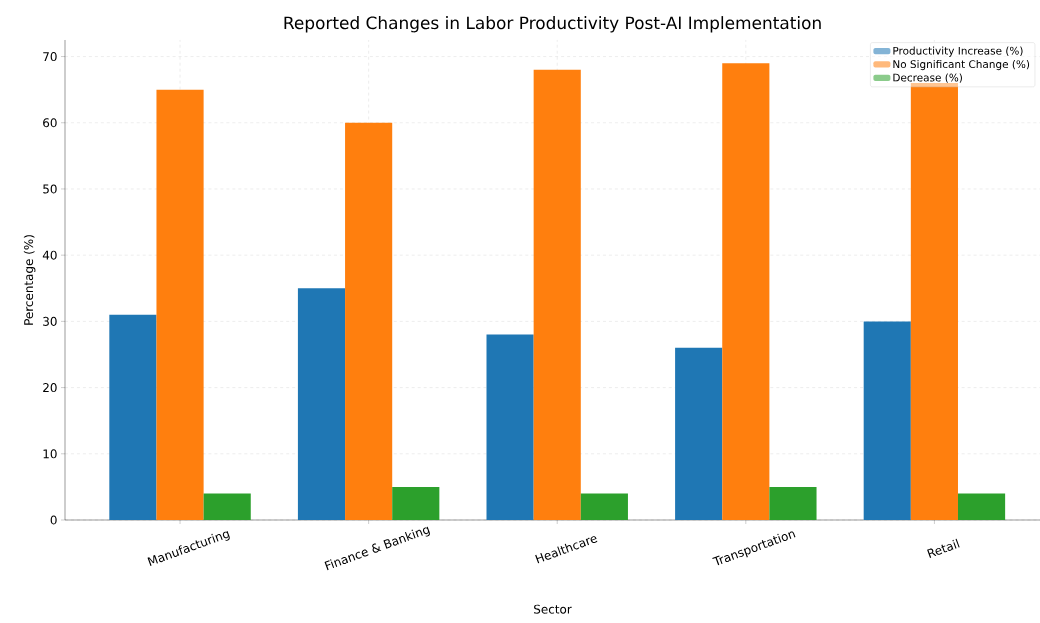 The image size is (1040, 623). I want to click on y-tick-label: 60, so click(50, 123).